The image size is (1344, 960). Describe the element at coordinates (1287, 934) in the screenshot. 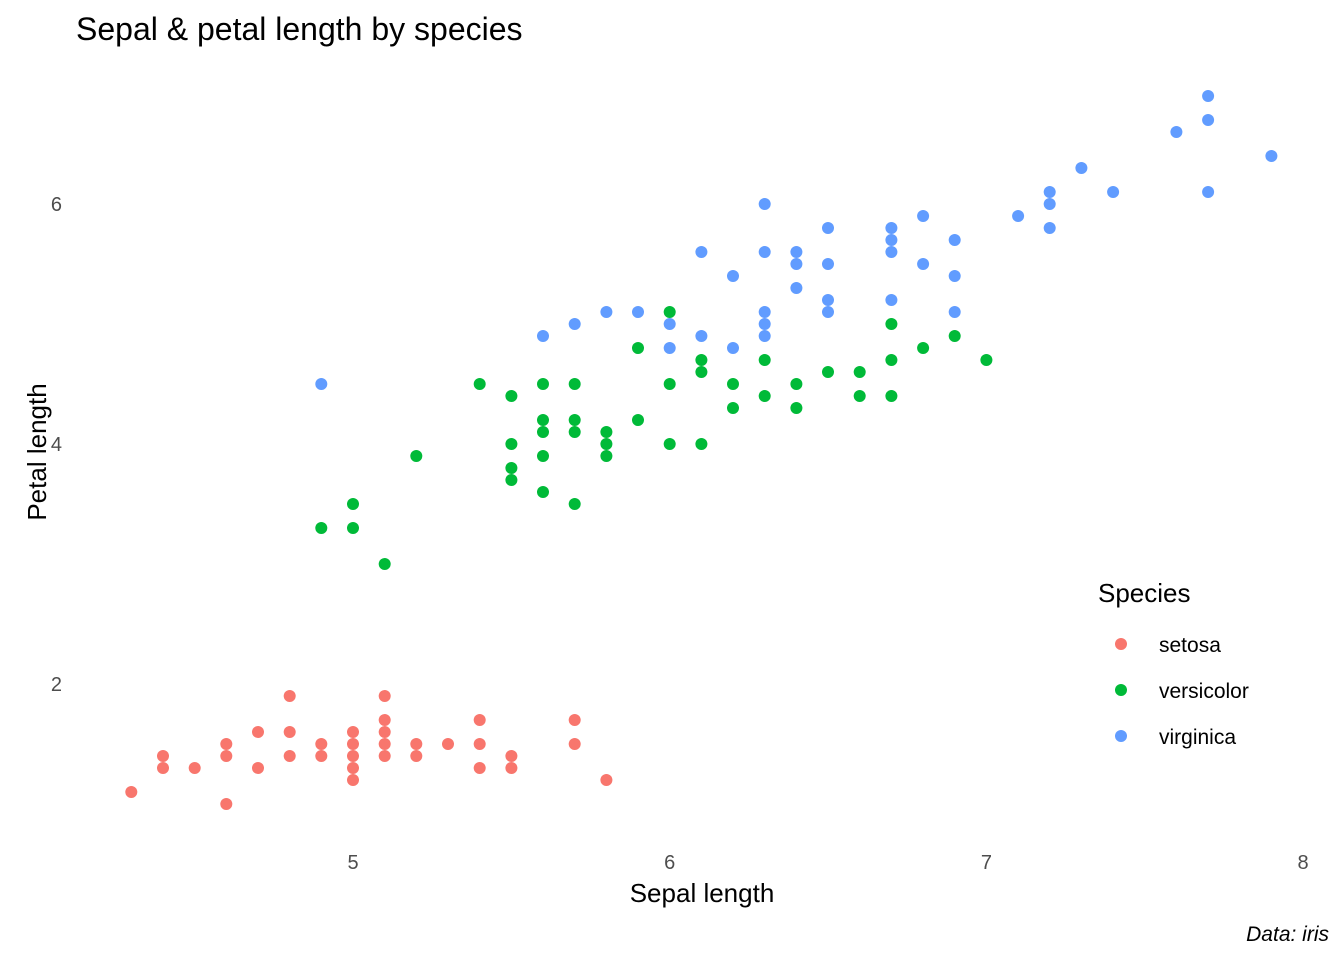

I see `chart-caption: Data: iris` at that location.